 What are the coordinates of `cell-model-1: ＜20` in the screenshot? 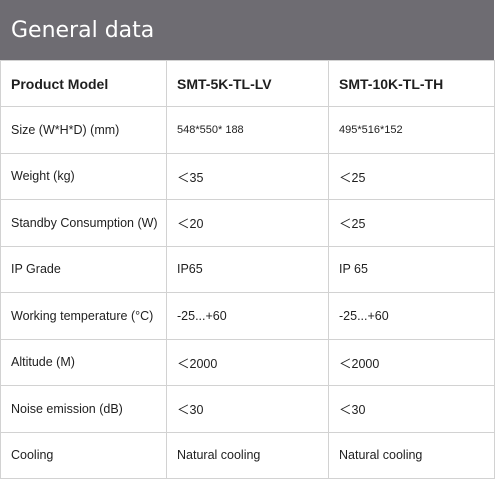 It's located at (247, 223).